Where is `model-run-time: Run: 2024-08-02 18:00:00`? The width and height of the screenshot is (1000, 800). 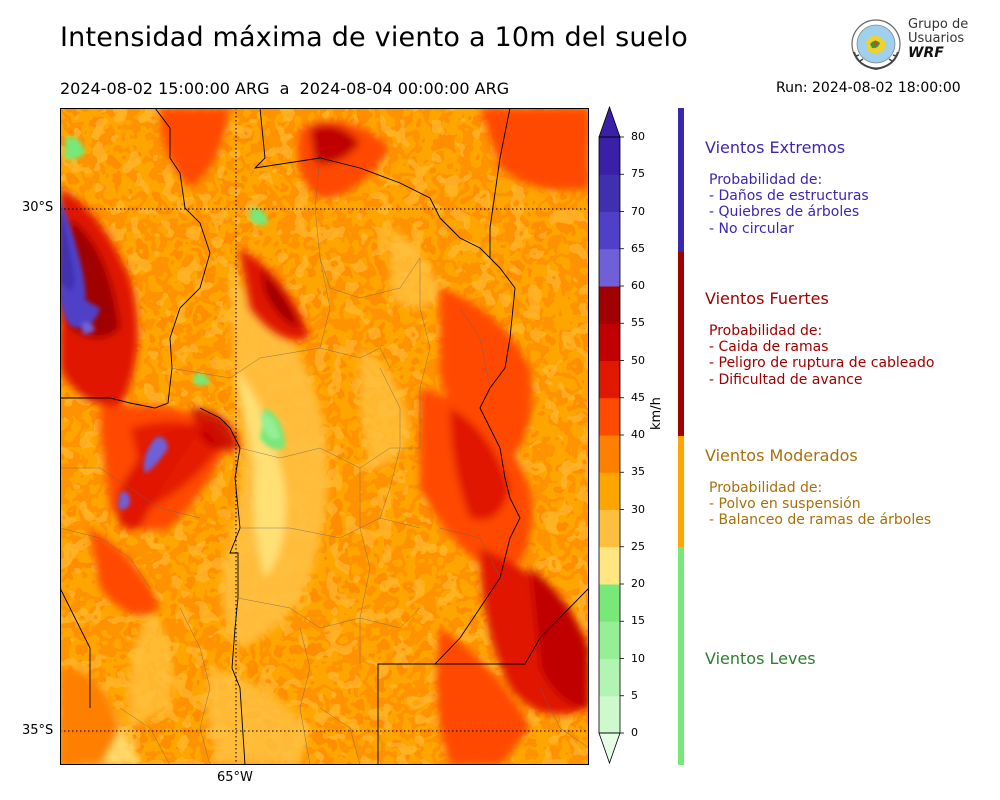
model-run-time: Run: 2024-08-02 18:00:00 is located at coordinates (868, 88).